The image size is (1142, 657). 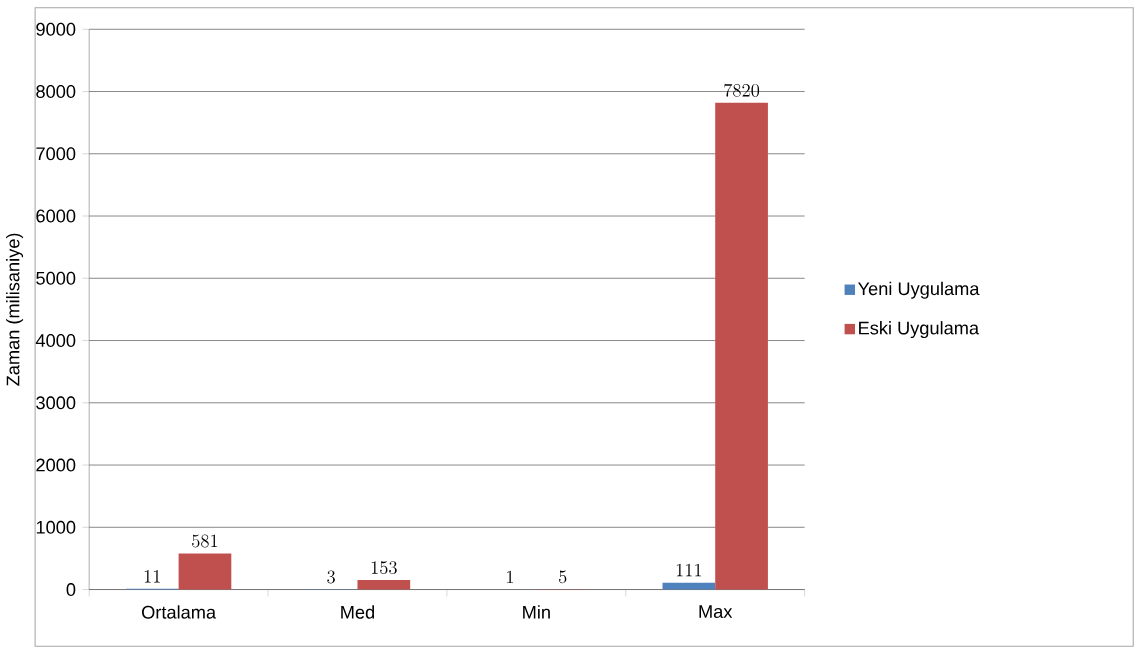 What do you see at coordinates (919, 290) in the screenshot?
I see `legend-label: Yeni Uygulama` at bounding box center [919, 290].